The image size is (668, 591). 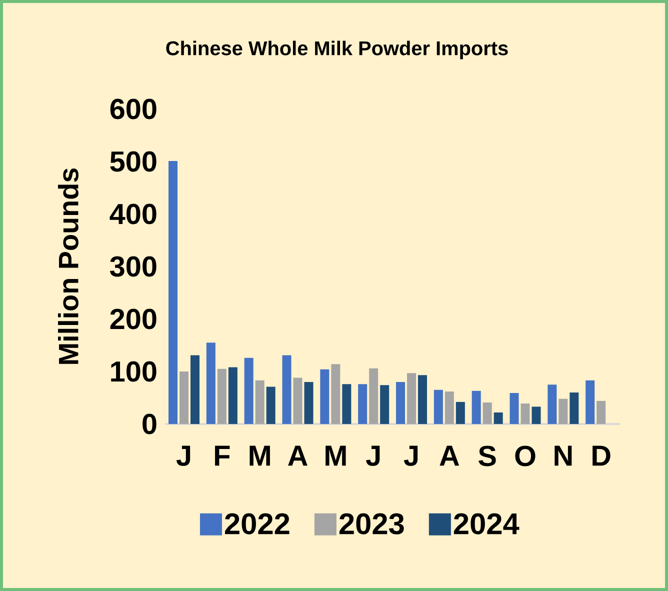 What do you see at coordinates (563, 456) in the screenshot?
I see `x-tick-label: N` at bounding box center [563, 456].